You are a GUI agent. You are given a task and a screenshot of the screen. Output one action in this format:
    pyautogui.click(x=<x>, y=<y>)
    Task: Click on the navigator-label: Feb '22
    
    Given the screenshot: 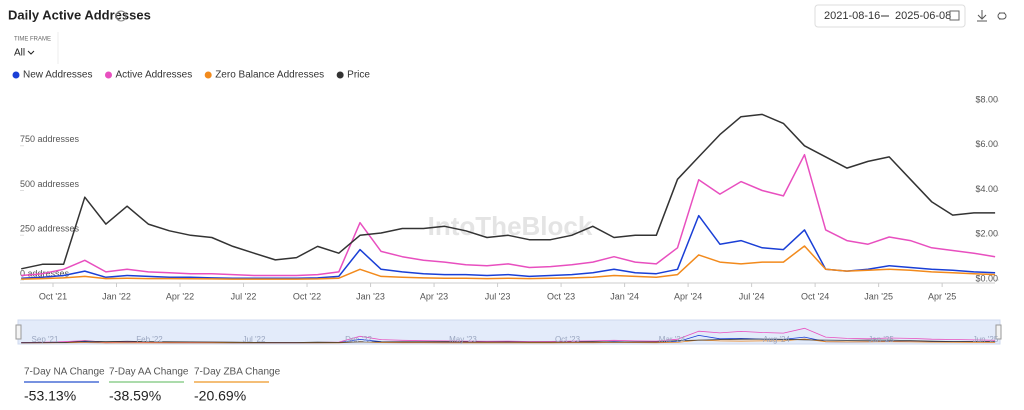 What is the action you would take?
    pyautogui.click(x=149, y=339)
    